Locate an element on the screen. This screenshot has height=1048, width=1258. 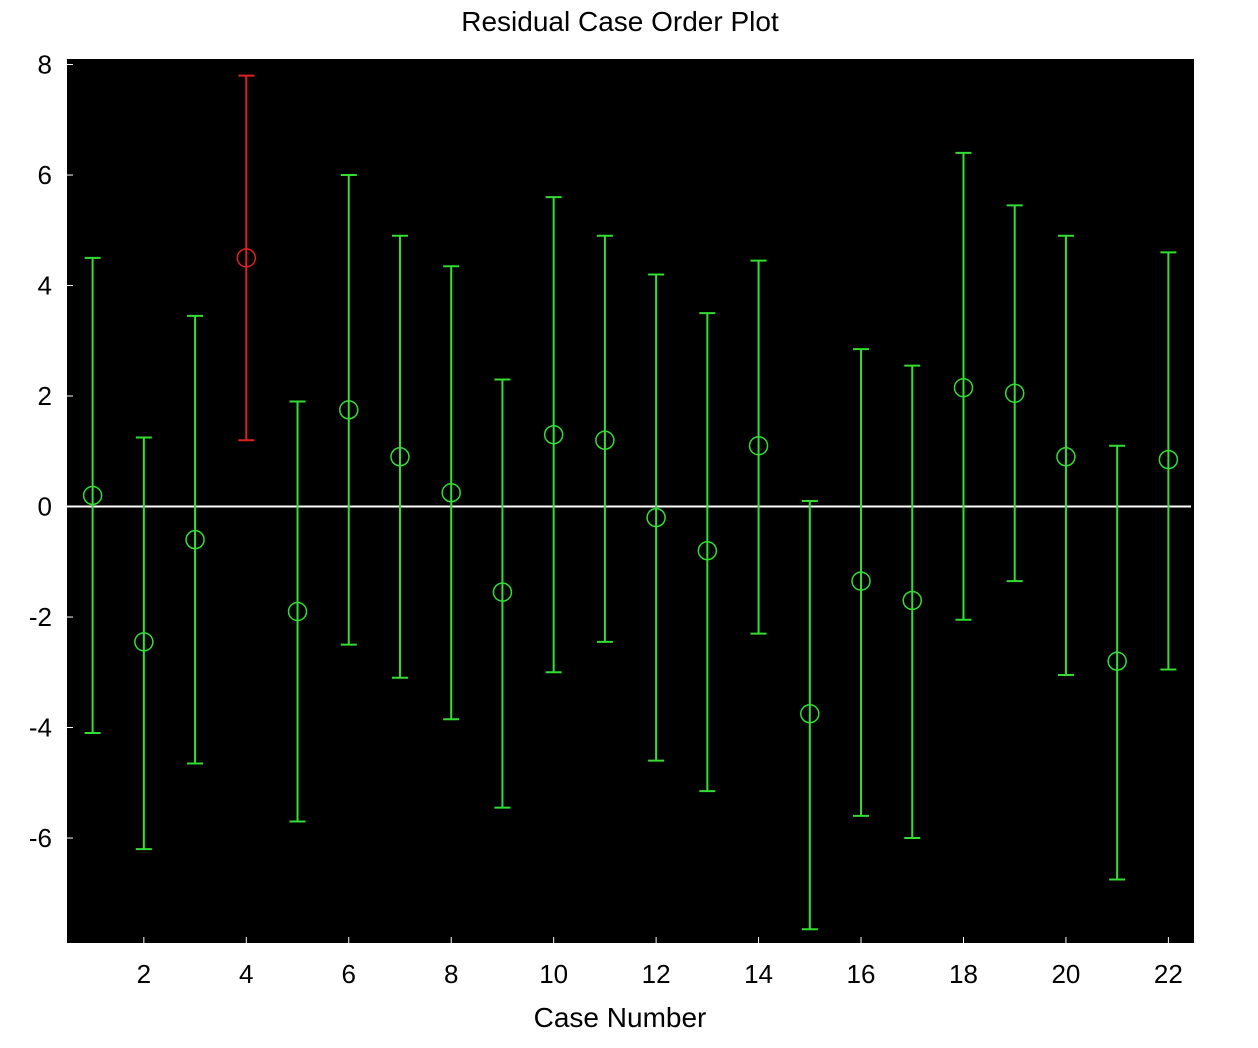
x-tick-label: 16 is located at coordinates (861, 974).